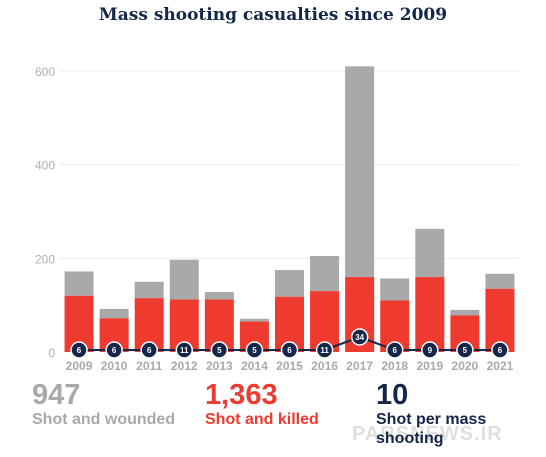  What do you see at coordinates (79, 366) in the screenshot?
I see `x-tick-label: 2009` at bounding box center [79, 366].